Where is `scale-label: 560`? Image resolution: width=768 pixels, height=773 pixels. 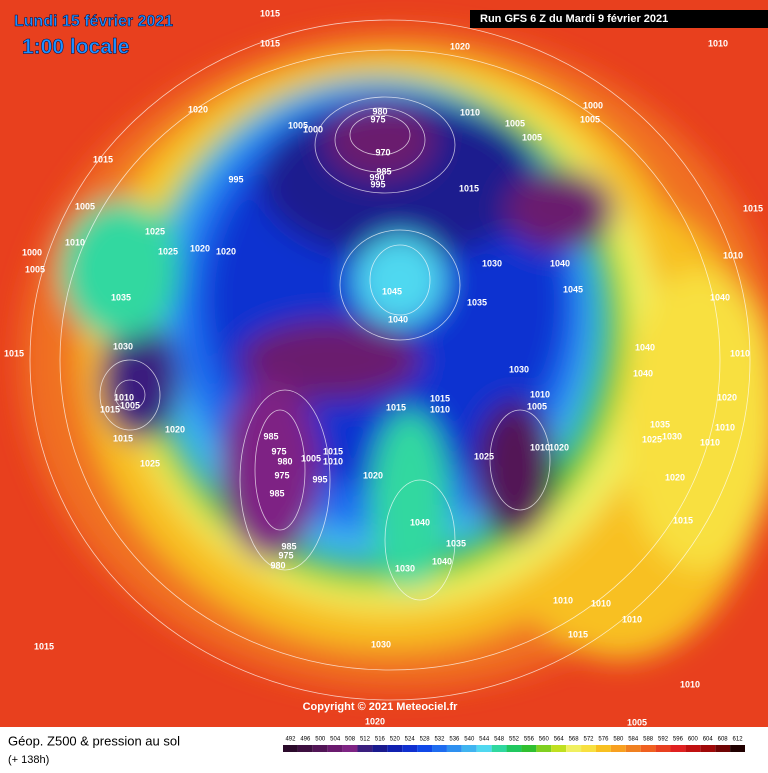 scale-label: 560 is located at coordinates (544, 740).